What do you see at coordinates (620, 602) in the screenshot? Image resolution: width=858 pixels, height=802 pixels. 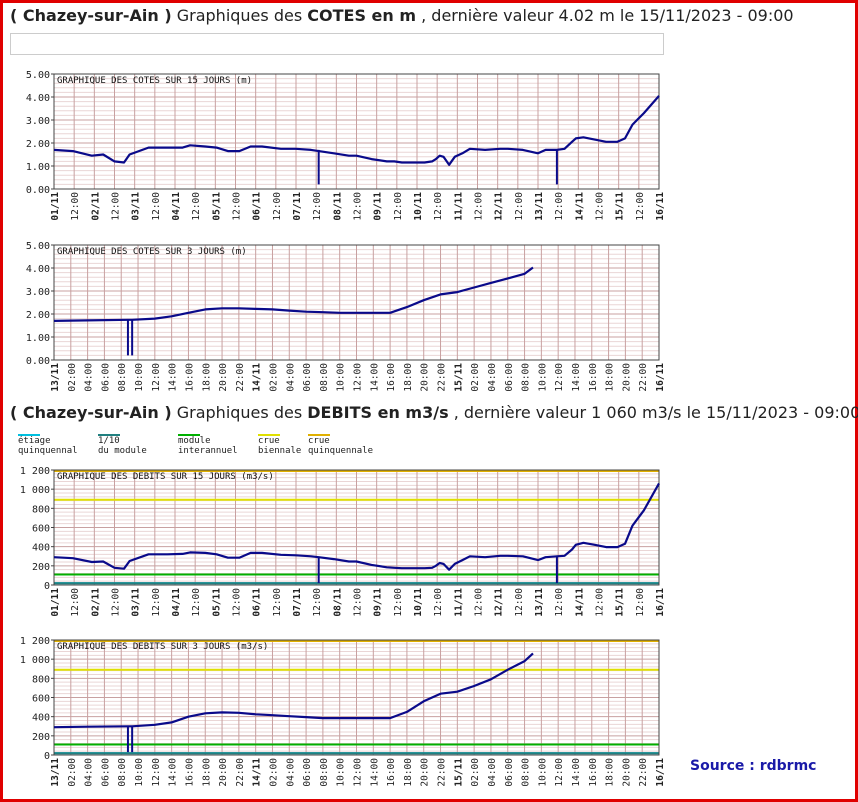 I see `x-tick-label: 15/11` at bounding box center [620, 602].